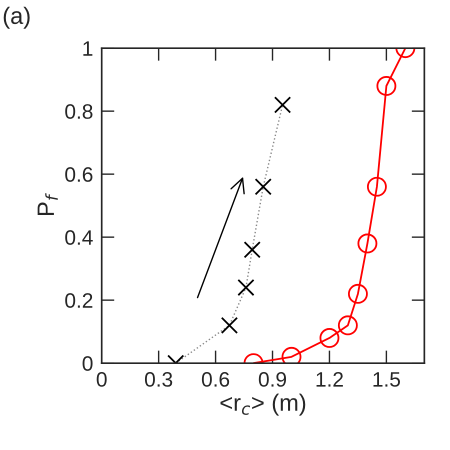  What do you see at coordinates (78, 111) in the screenshot?
I see `y-tick-label: 0.8` at bounding box center [78, 111].